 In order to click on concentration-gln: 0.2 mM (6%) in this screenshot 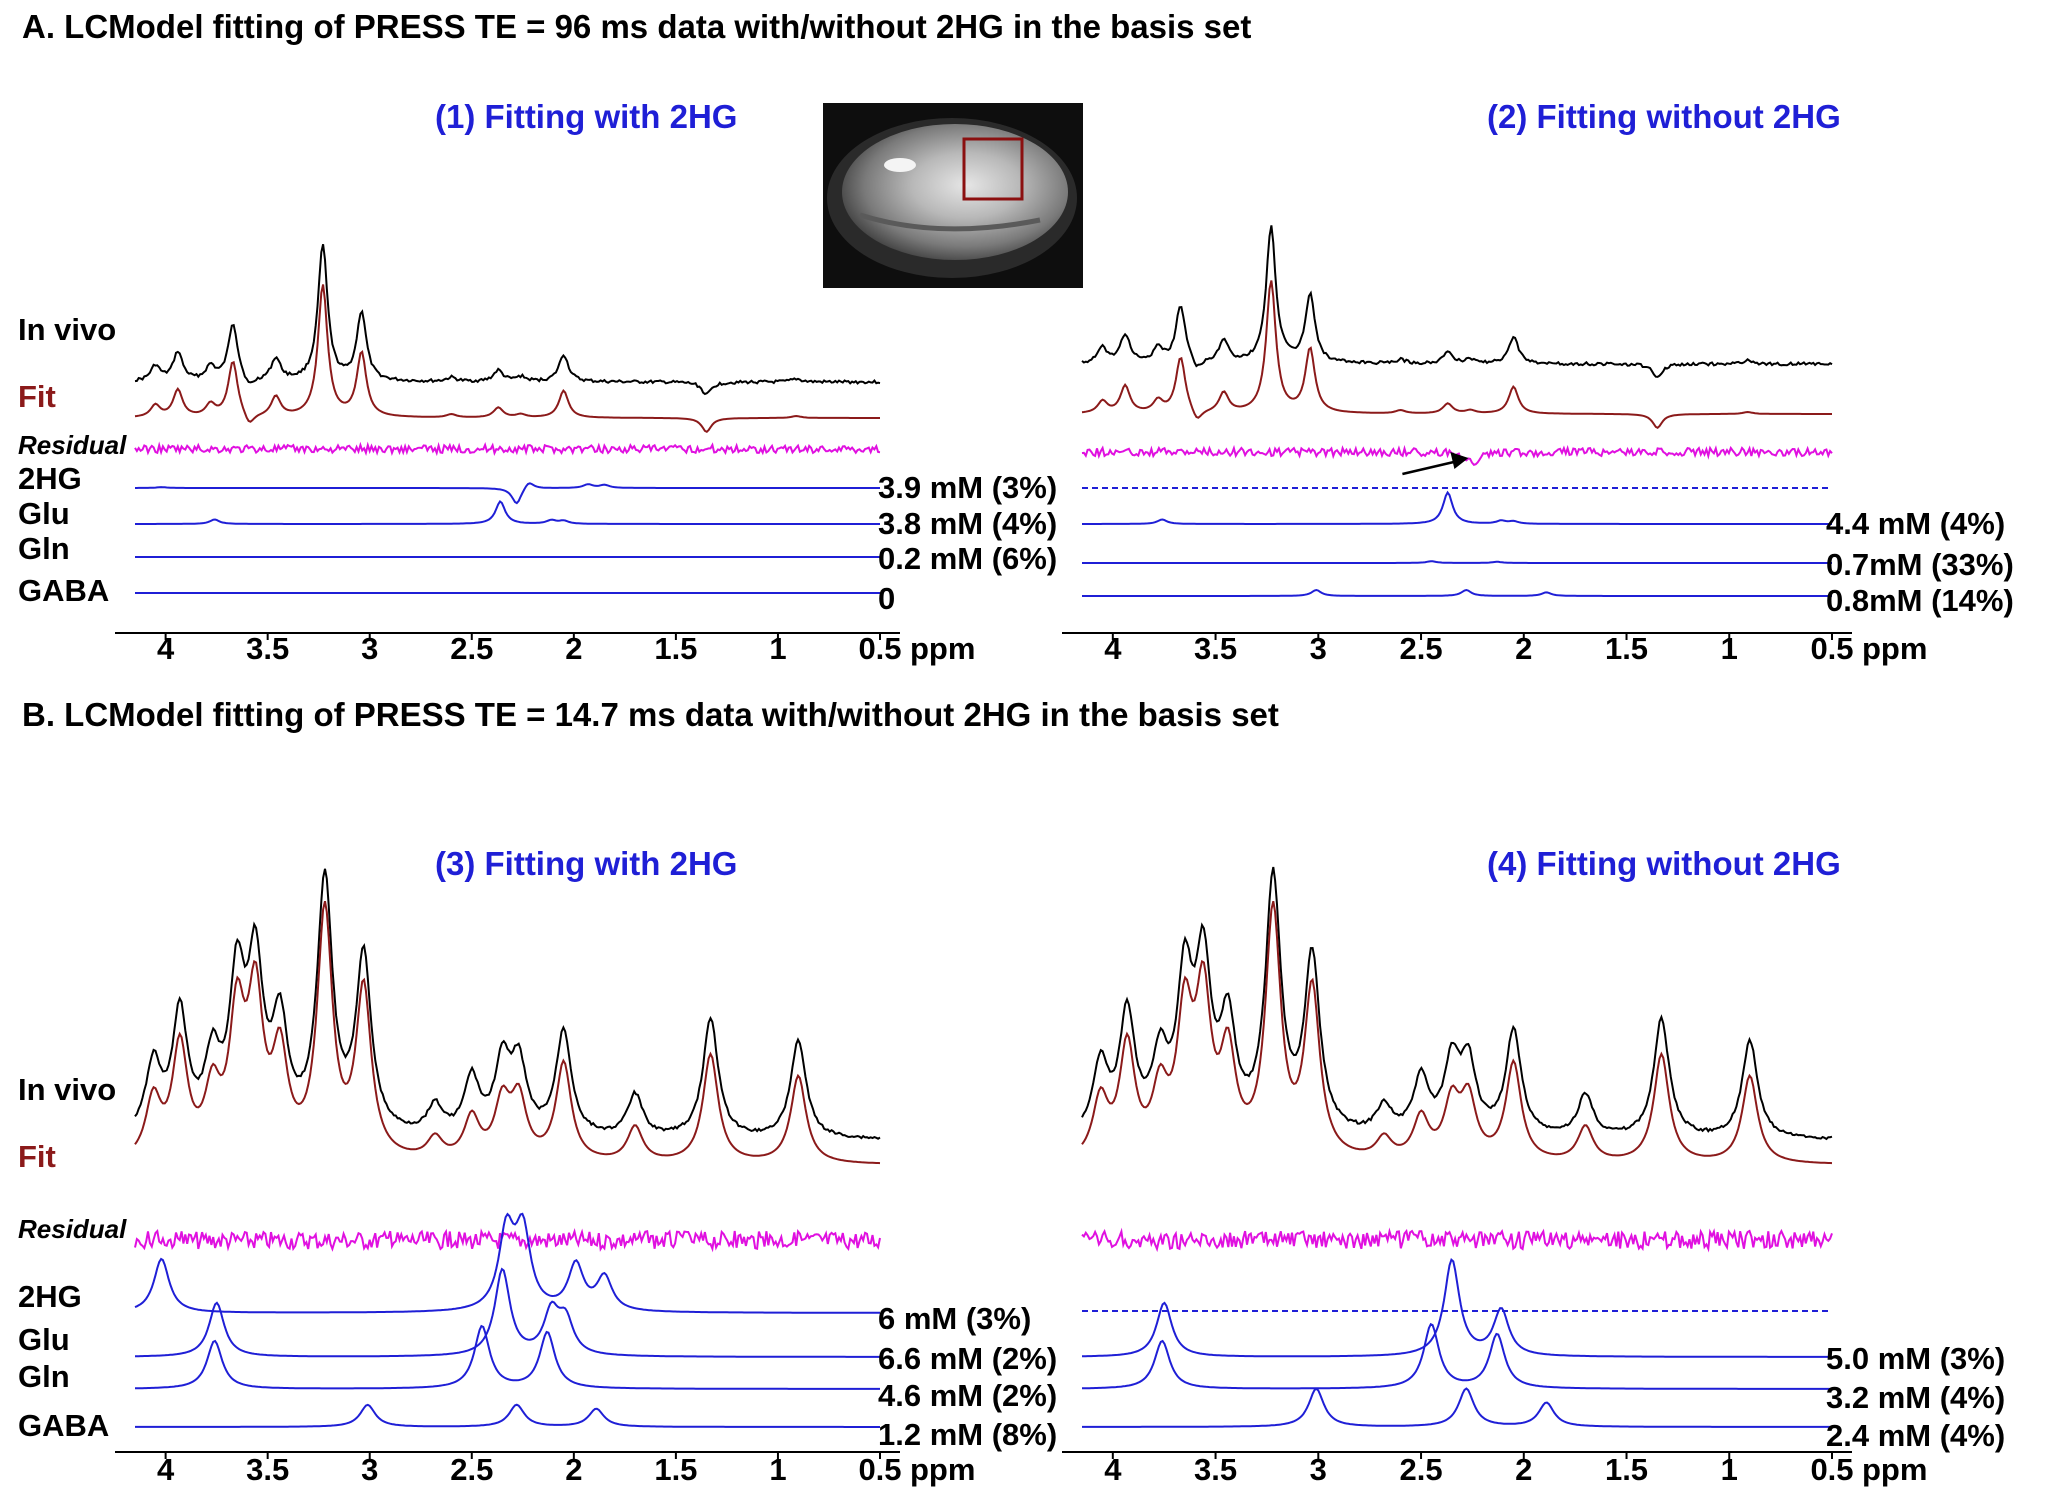, I will do `click(967, 558)`.